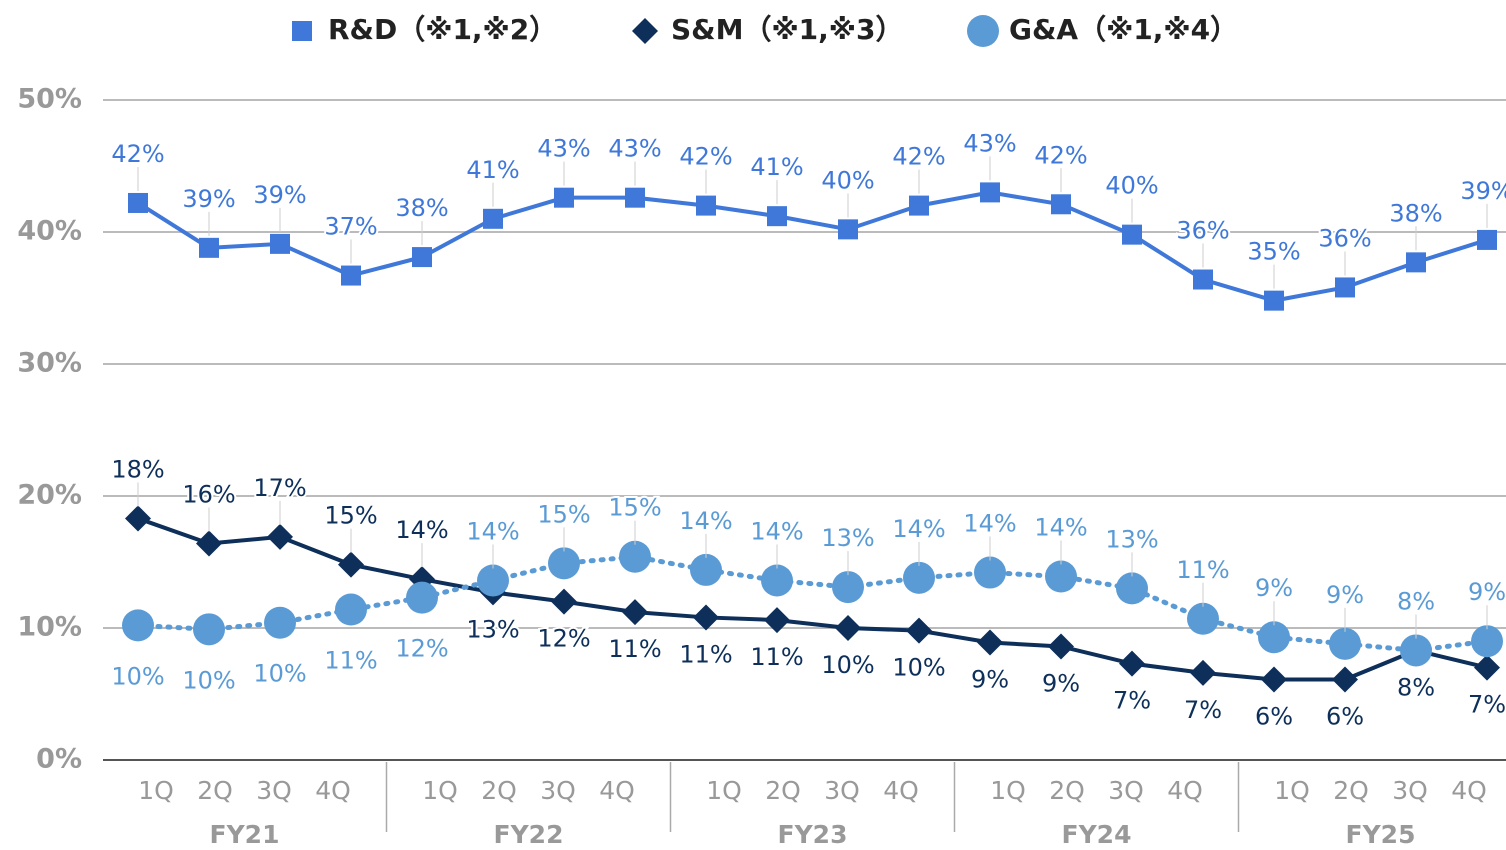 The height and width of the screenshot is (850, 1506). I want to click on y-tick-label: 40%, so click(49, 231).